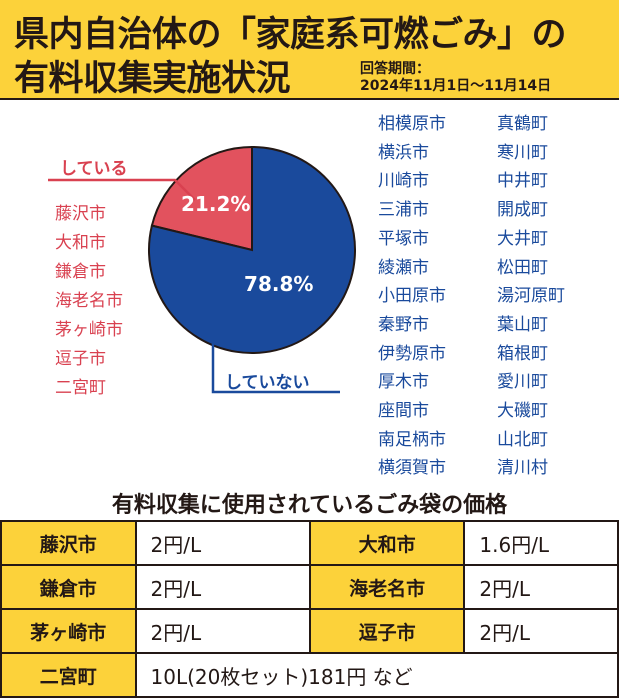 The width and height of the screenshot is (619, 700). What do you see at coordinates (94, 169) in the screenshot?
I see `callout-label-yes: している` at bounding box center [94, 169].